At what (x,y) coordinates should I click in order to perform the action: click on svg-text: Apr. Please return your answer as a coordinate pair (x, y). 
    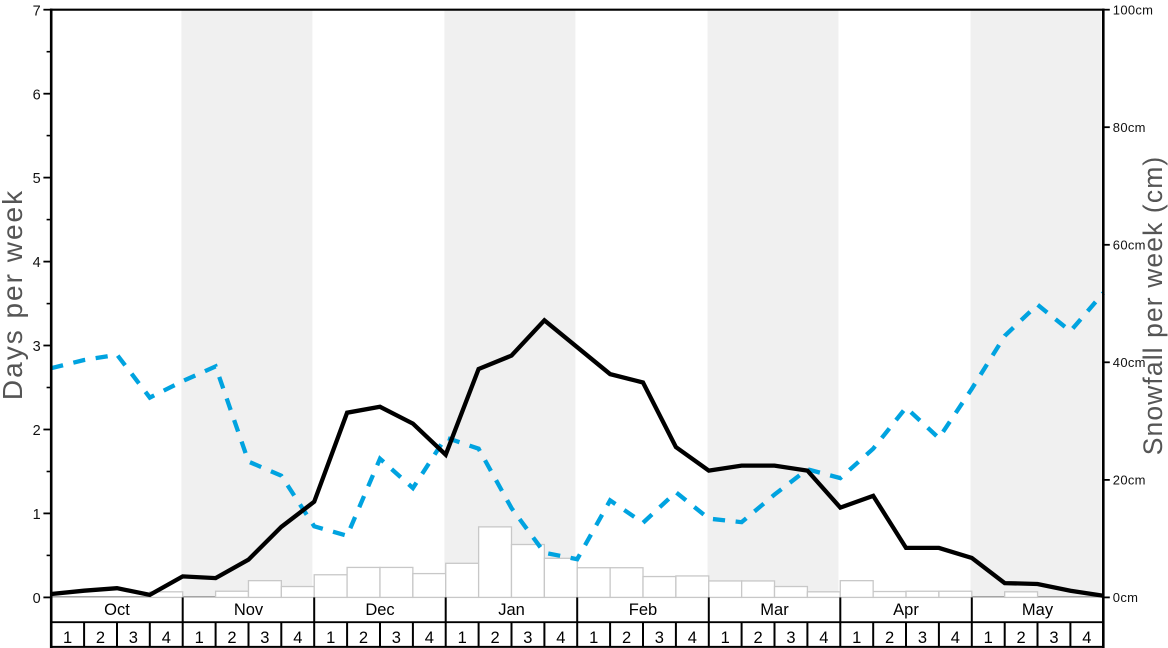
    Looking at the image, I should click on (906, 610).